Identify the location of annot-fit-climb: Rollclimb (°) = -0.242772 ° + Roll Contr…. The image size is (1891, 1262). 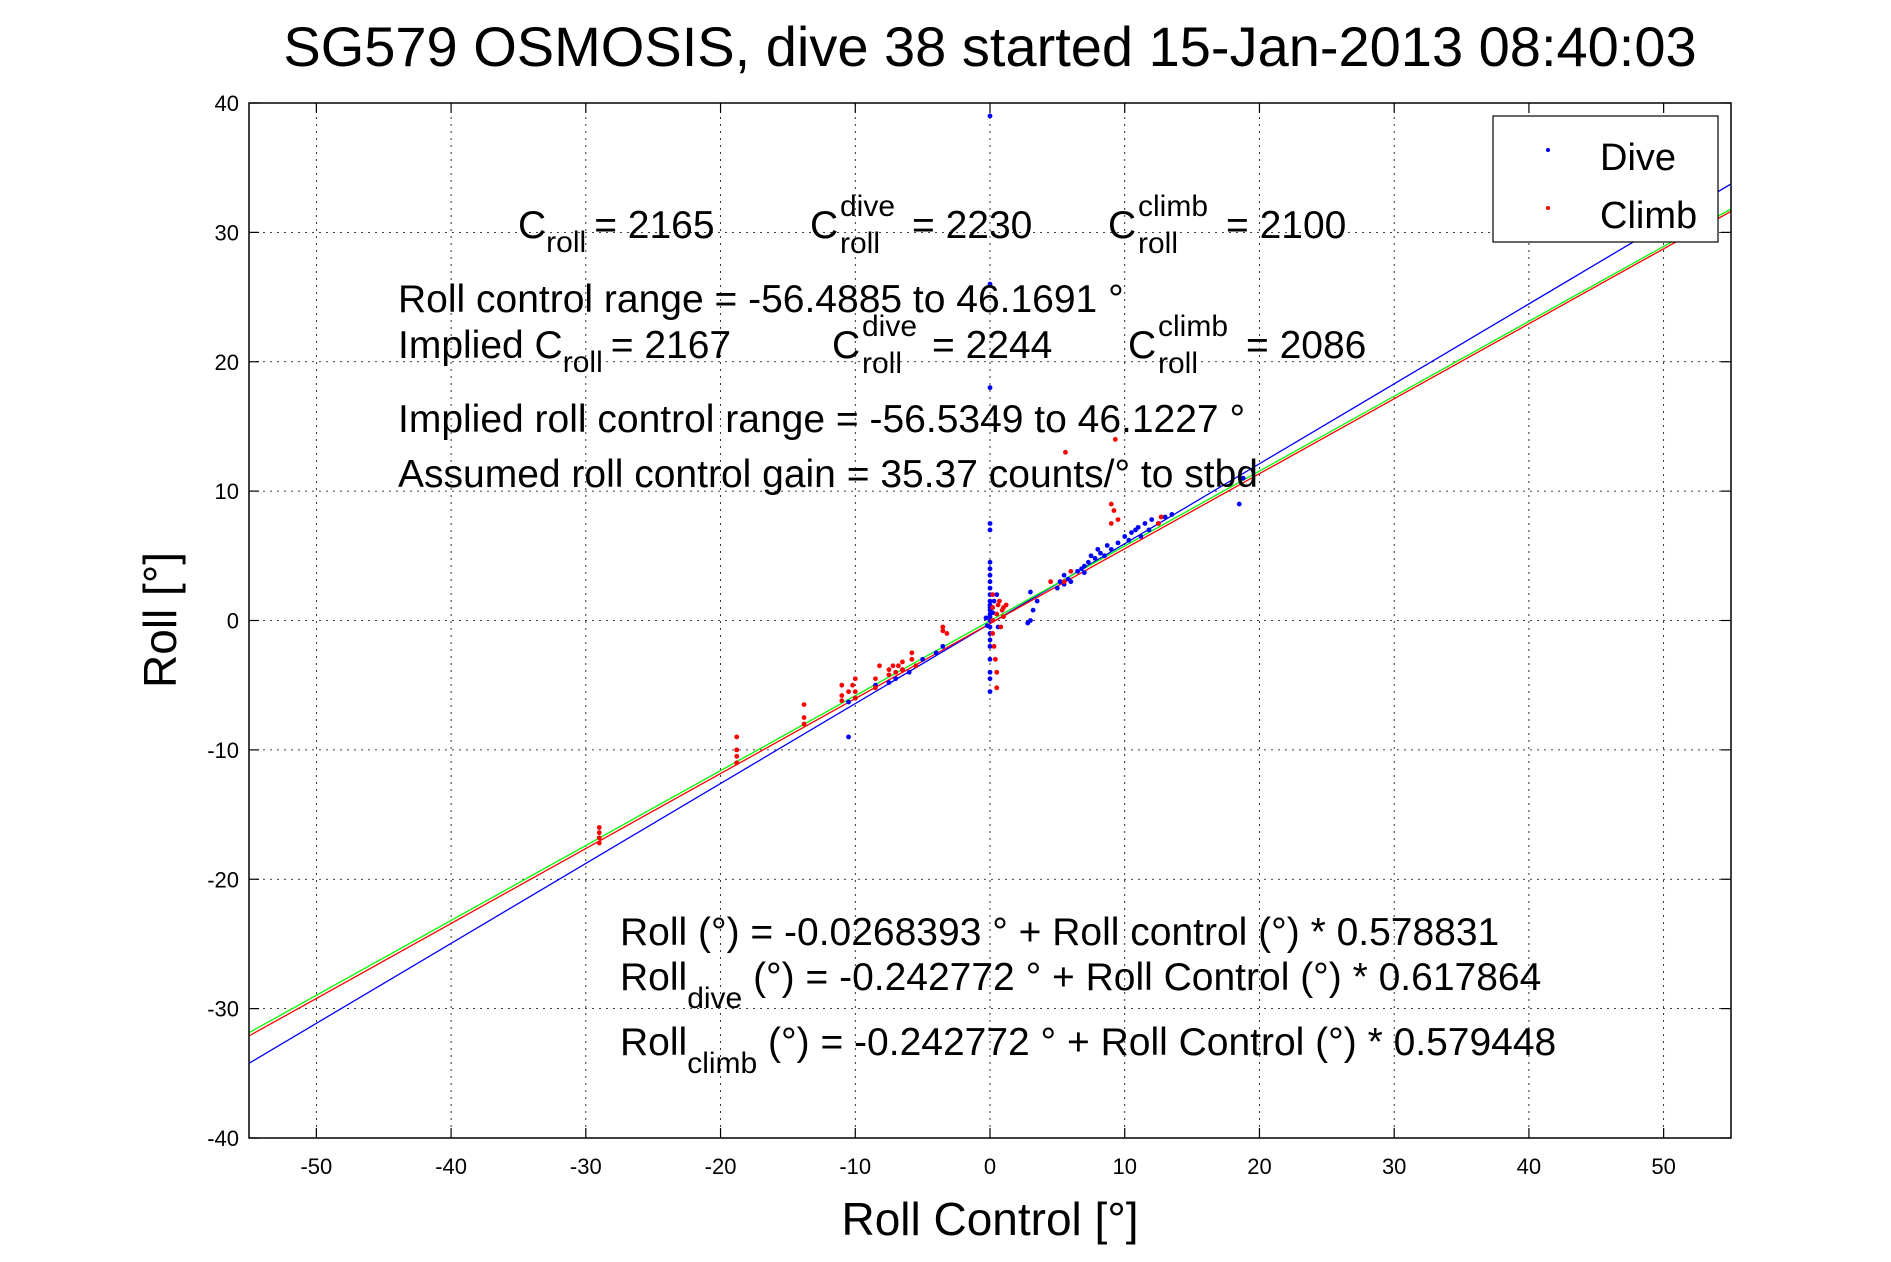
(1088, 1050).